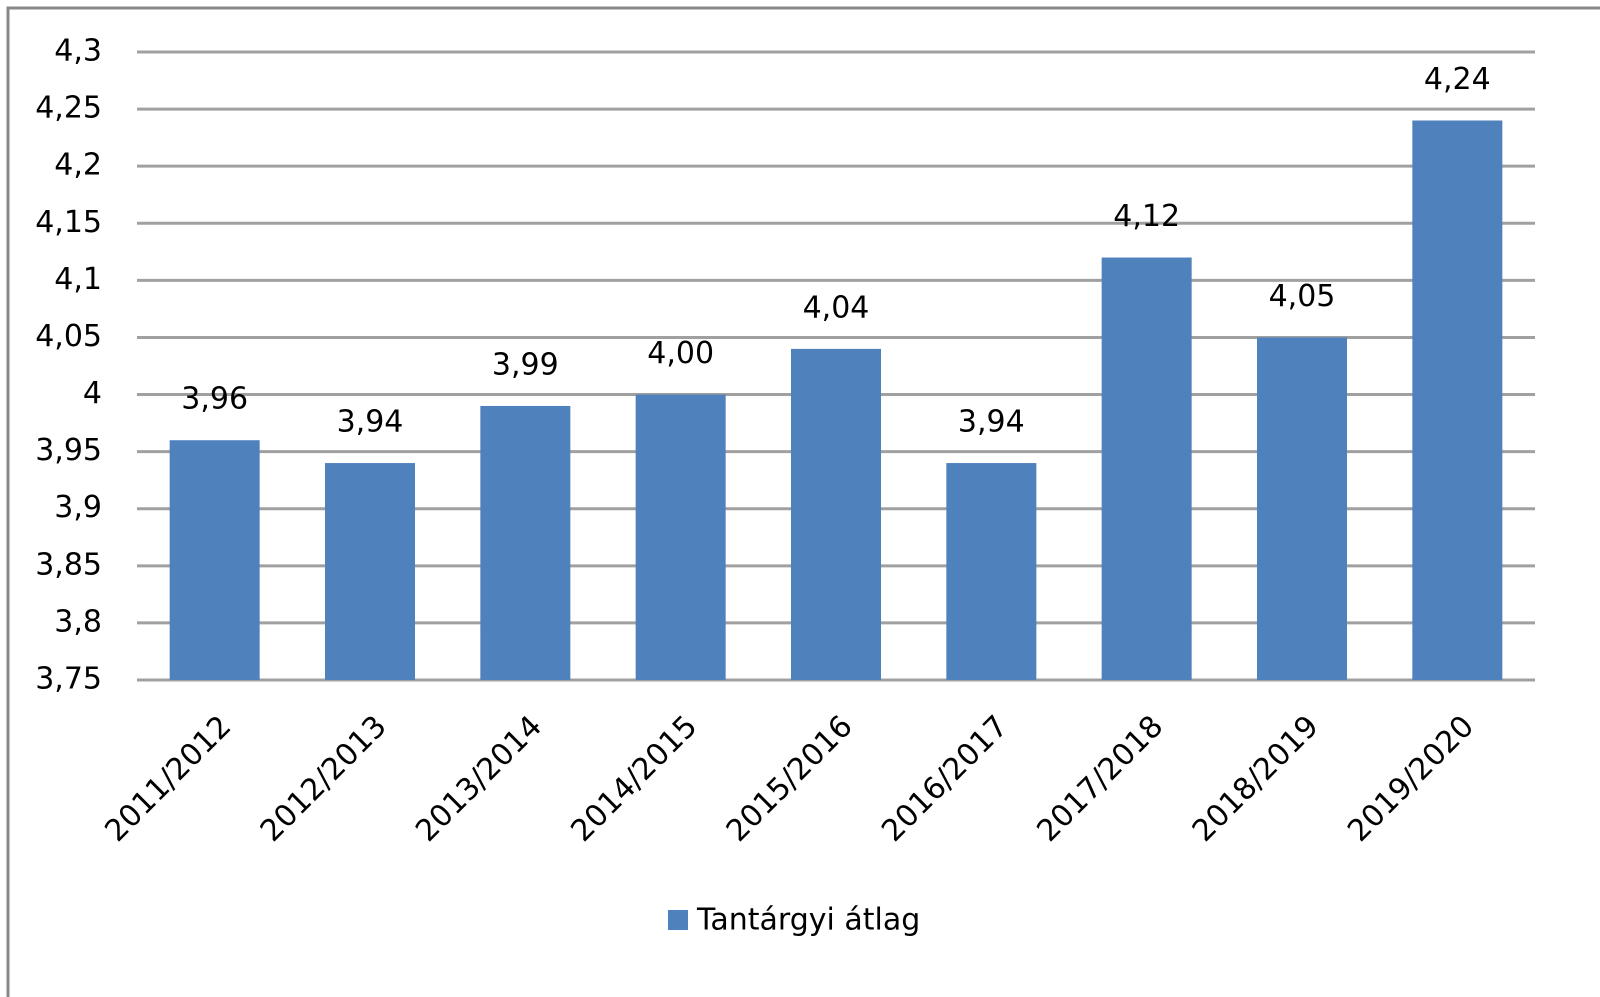 Image resolution: width=1600 pixels, height=997 pixels. Describe the element at coordinates (634, 779) in the screenshot. I see `x-tick-label: 2014/2015` at that location.